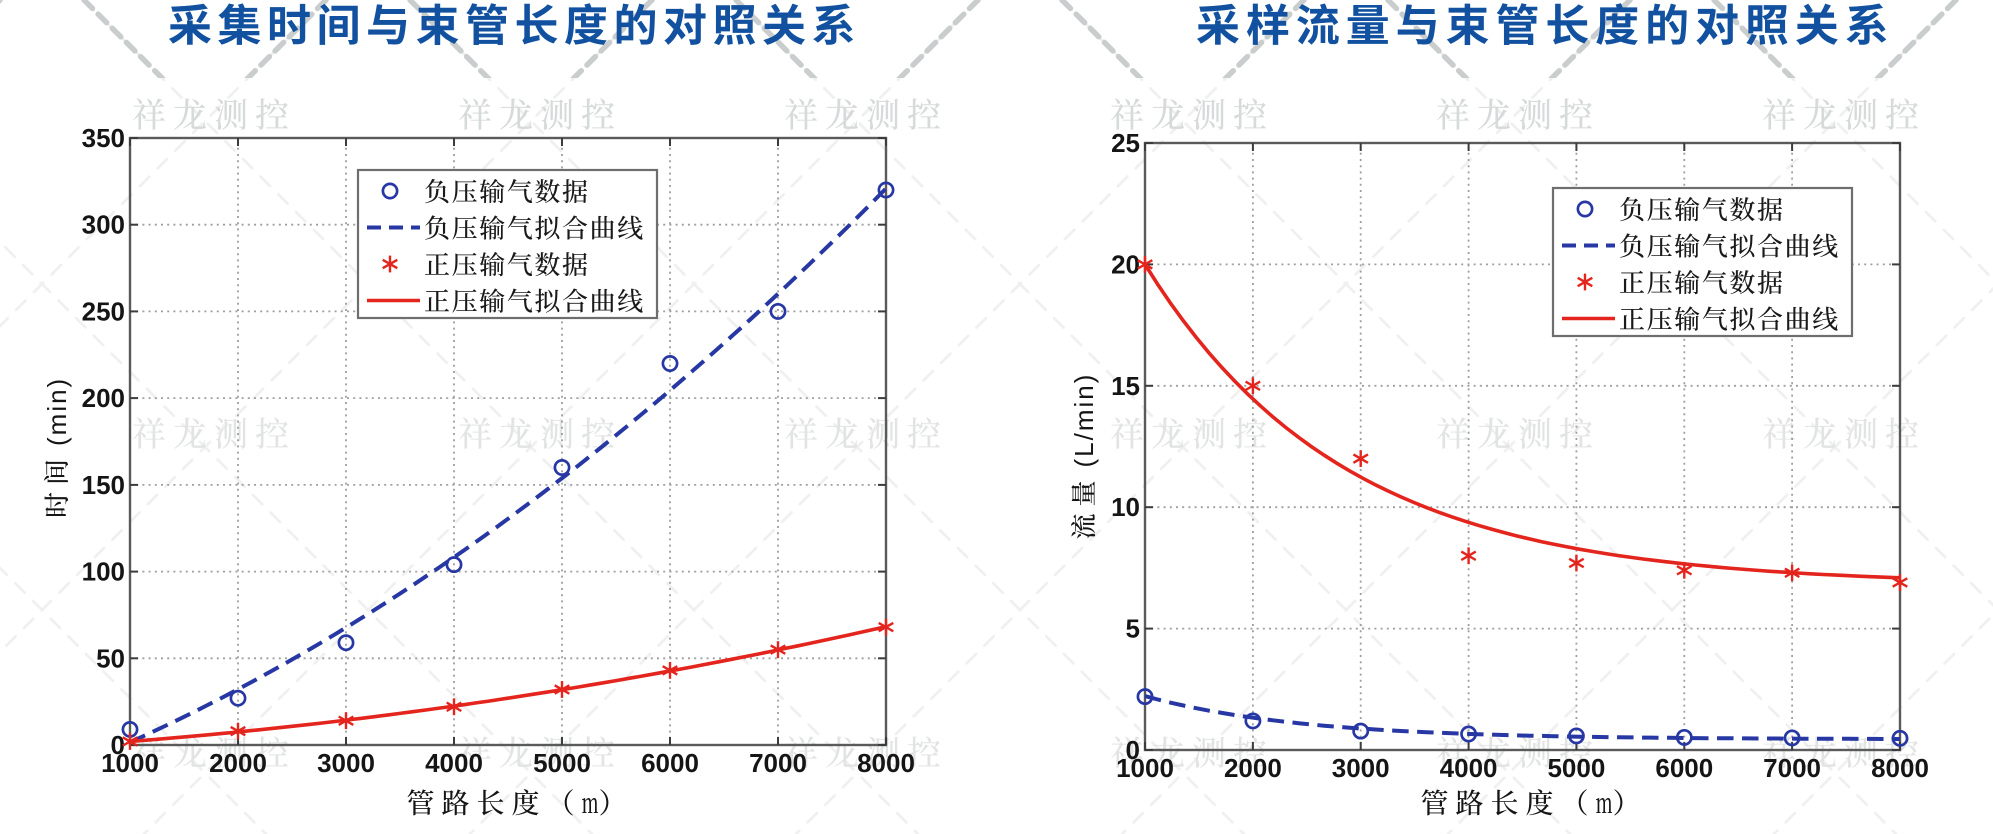 This screenshot has height=834, width=1993. I want to click on svg-text: 150, so click(103, 485).